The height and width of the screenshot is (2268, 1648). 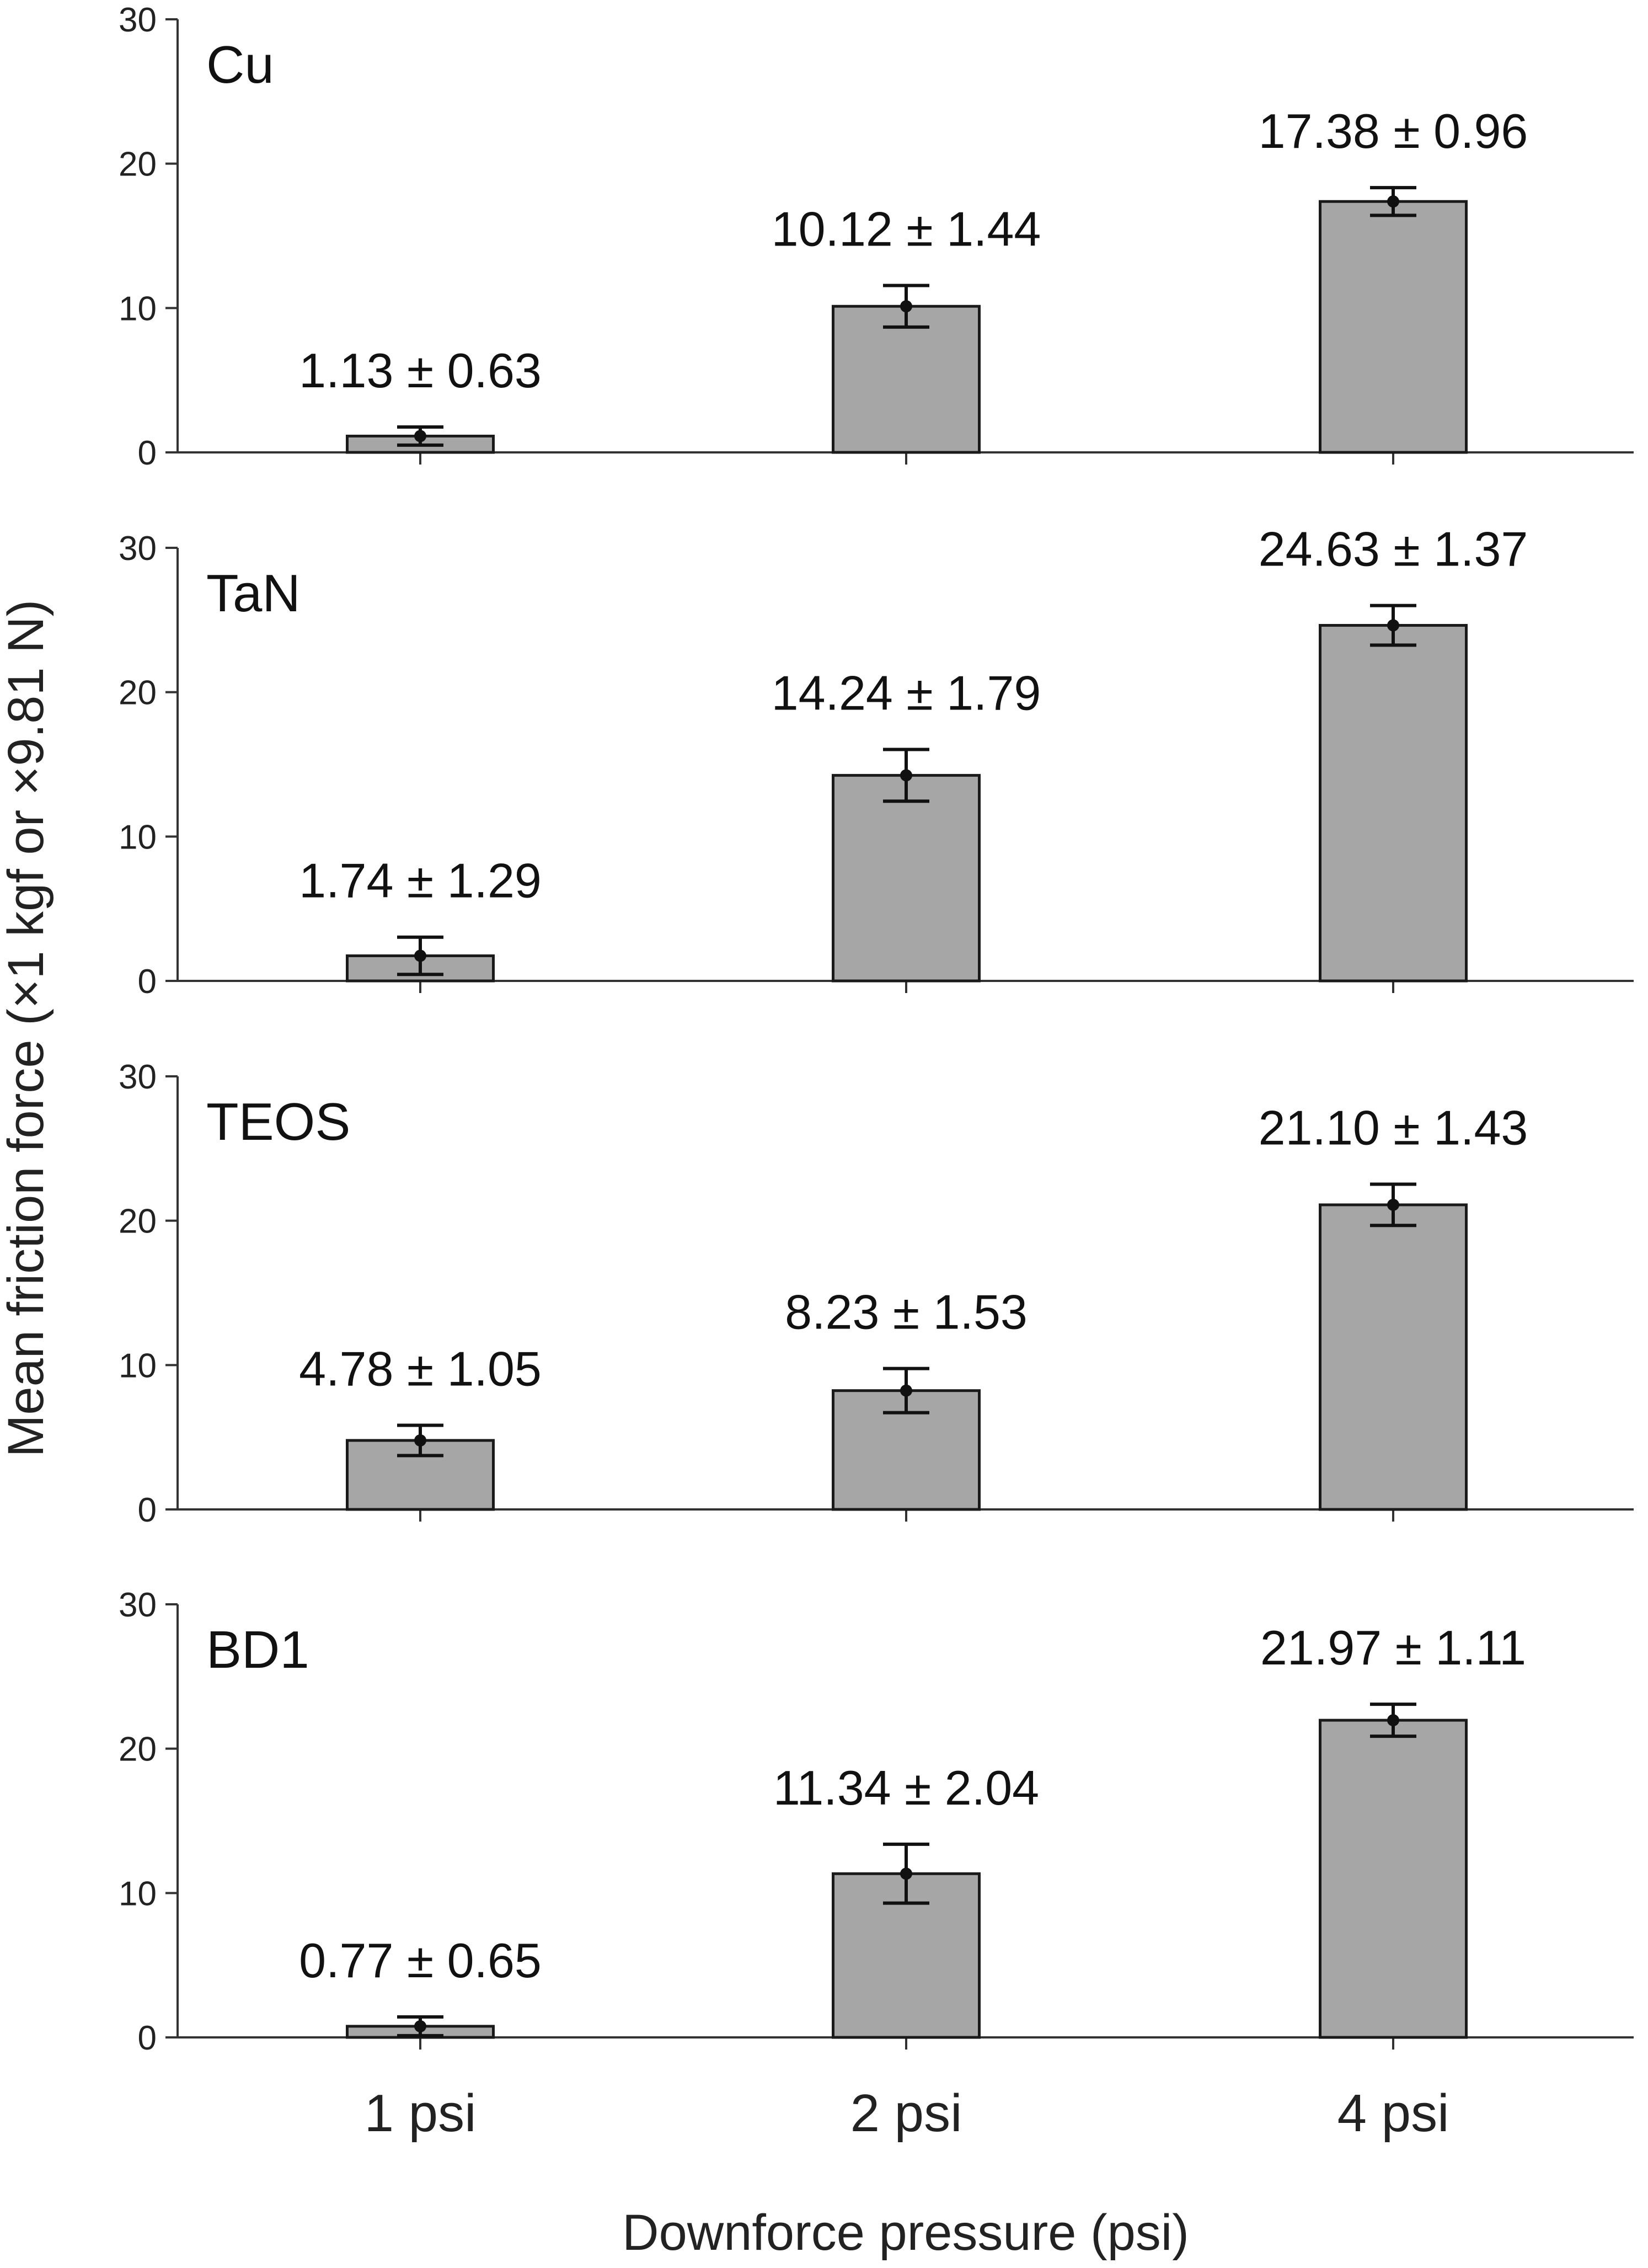 I want to click on data-label: 1.74 ± 1.29, so click(x=420, y=880).